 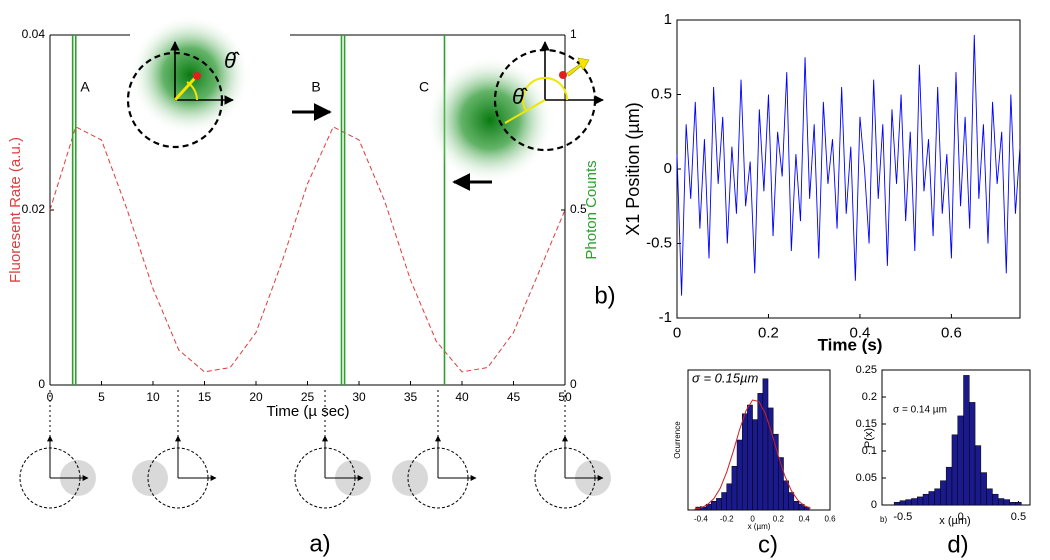 What do you see at coordinates (411, 397) in the screenshot?
I see `x-tick-label: 35` at bounding box center [411, 397].